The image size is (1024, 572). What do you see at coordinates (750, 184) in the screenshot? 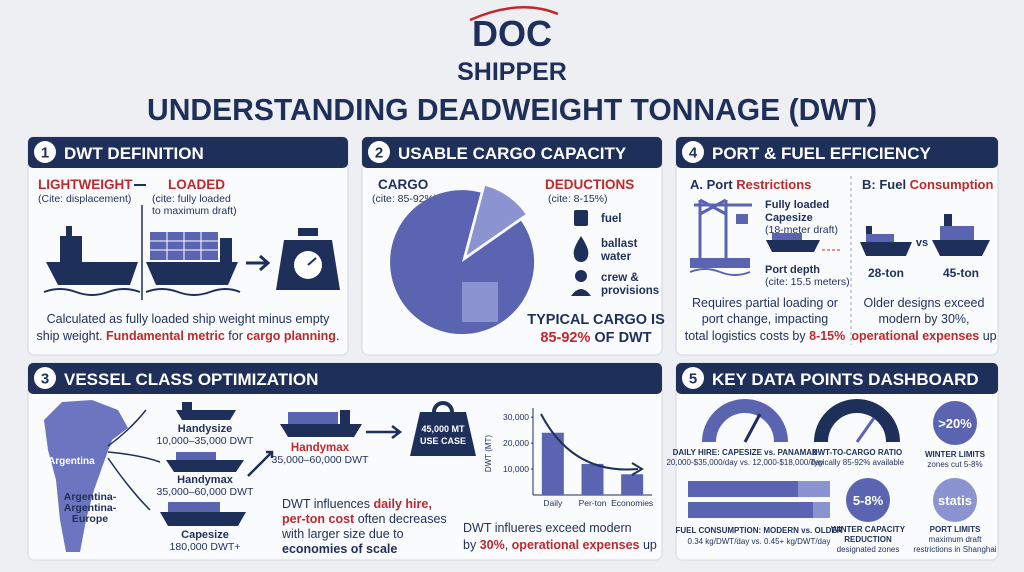
I see `section-a-title: A. Port Restrictions` at bounding box center [750, 184].